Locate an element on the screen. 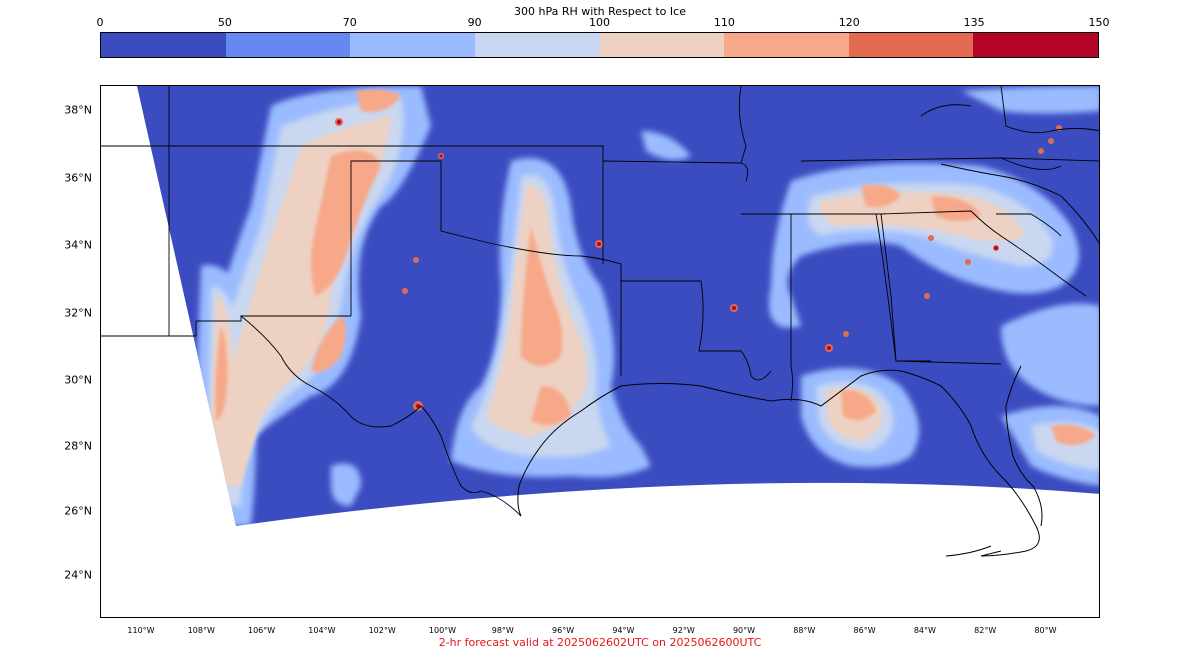  colorbar is located at coordinates (599, 45).